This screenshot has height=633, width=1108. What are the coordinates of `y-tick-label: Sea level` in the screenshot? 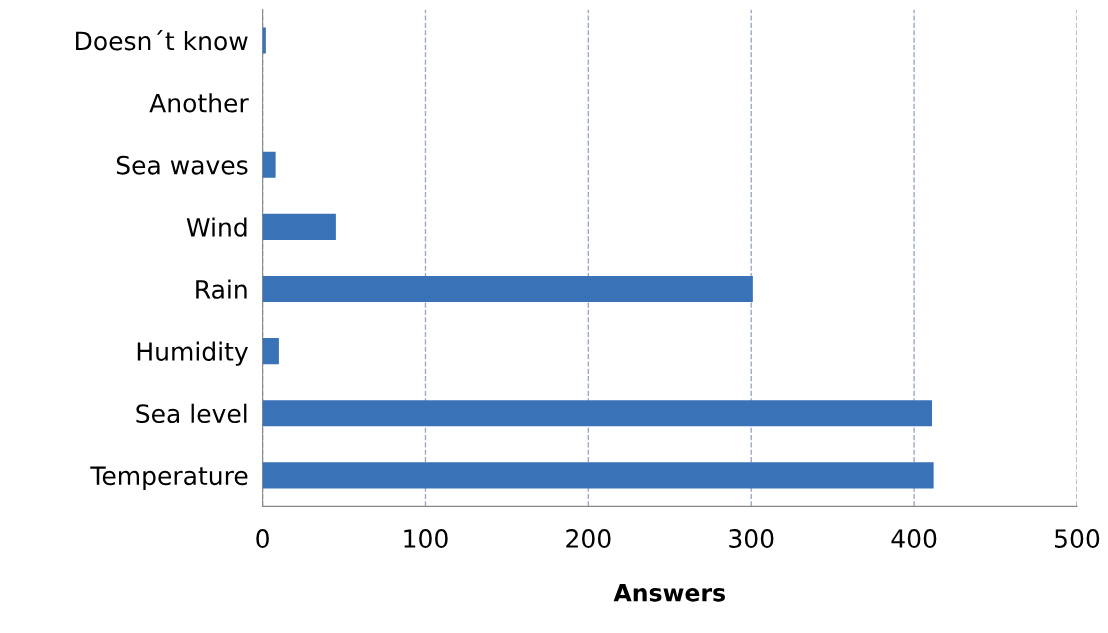 It's located at (191, 413).